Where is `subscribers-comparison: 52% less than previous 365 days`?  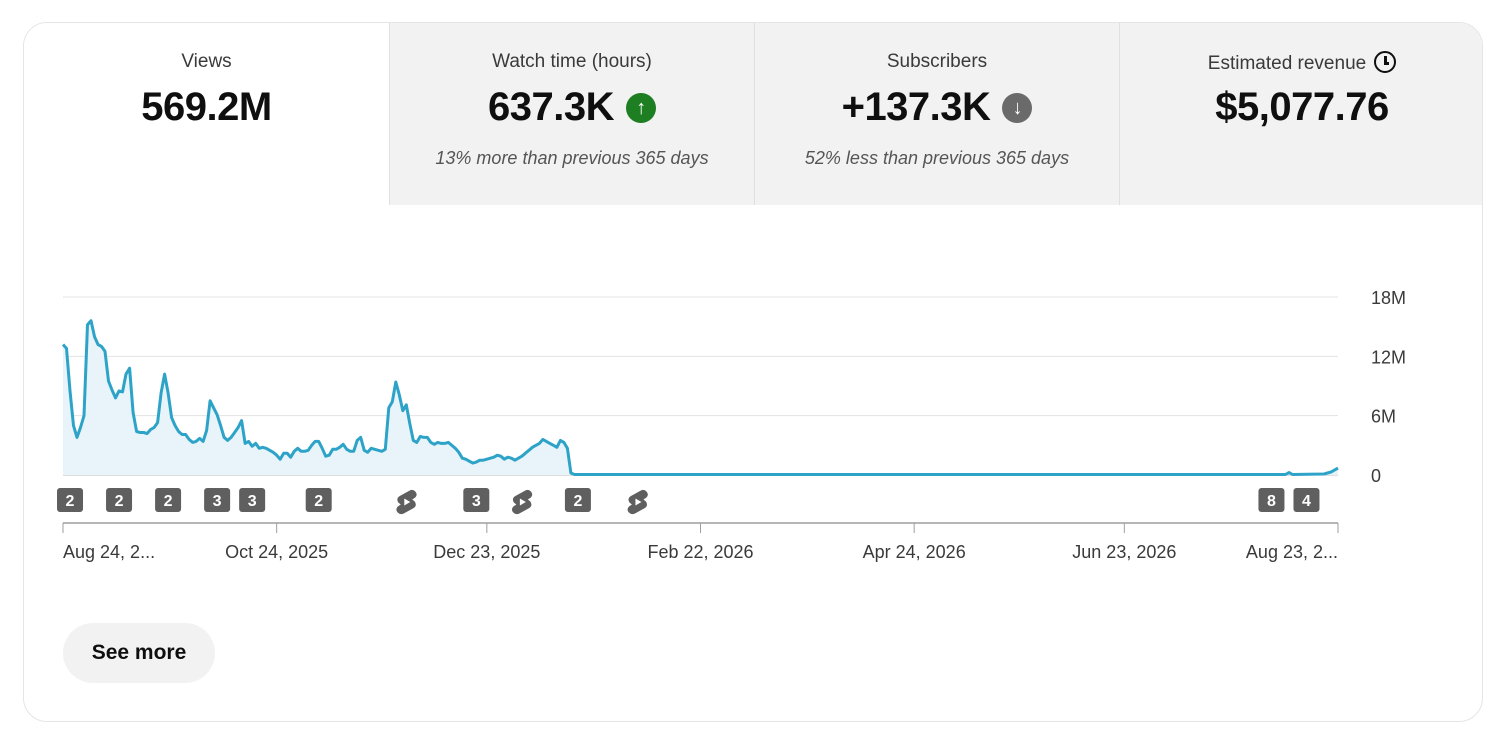
subscribers-comparison: 52% less than previous 365 days is located at coordinates (937, 158).